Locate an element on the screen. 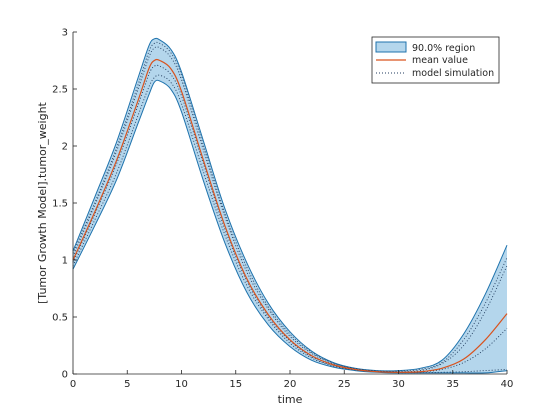 The width and height of the screenshot is (560, 420). x-tick-label: 35 is located at coordinates (452, 384).